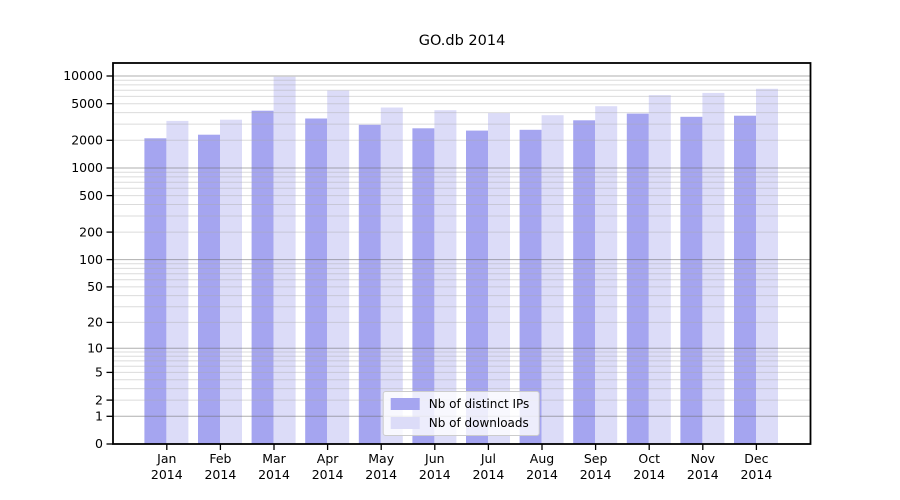 Image resolution: width=900 pixels, height=500 pixels. I want to click on y-tick-label: 10000, so click(83, 75).